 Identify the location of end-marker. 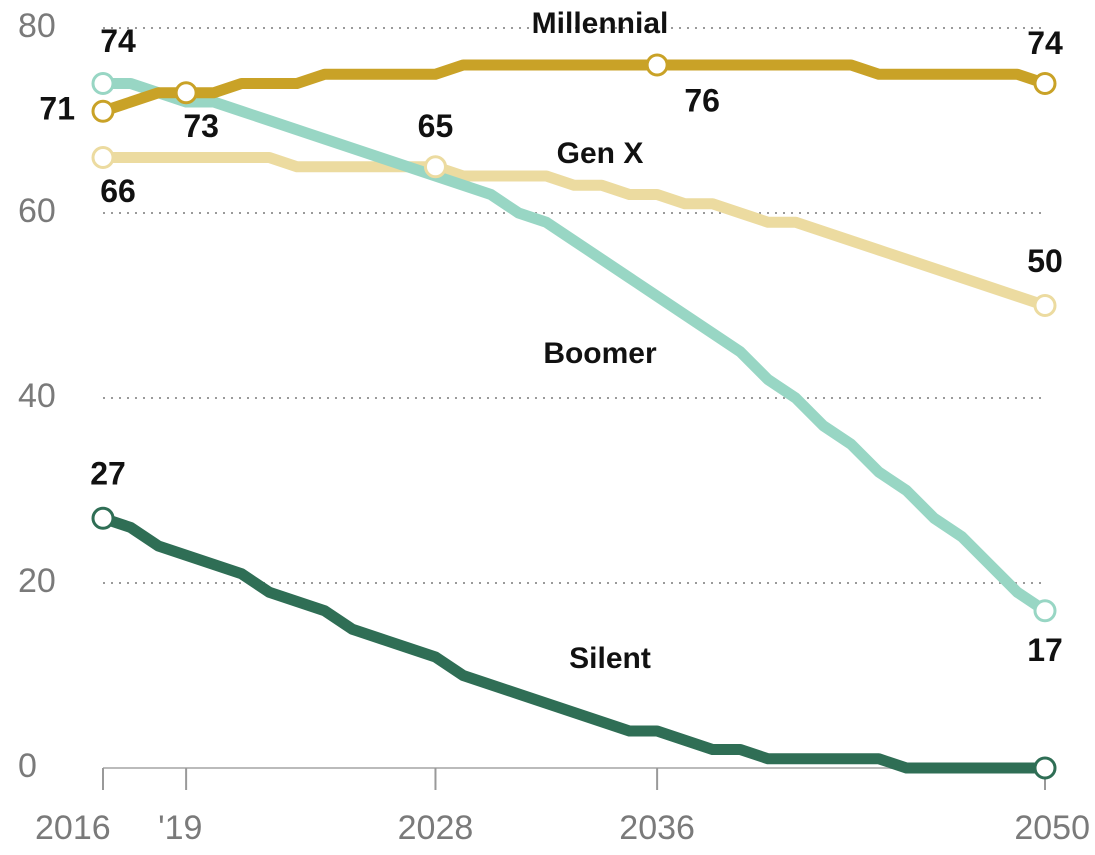
(1045, 768).